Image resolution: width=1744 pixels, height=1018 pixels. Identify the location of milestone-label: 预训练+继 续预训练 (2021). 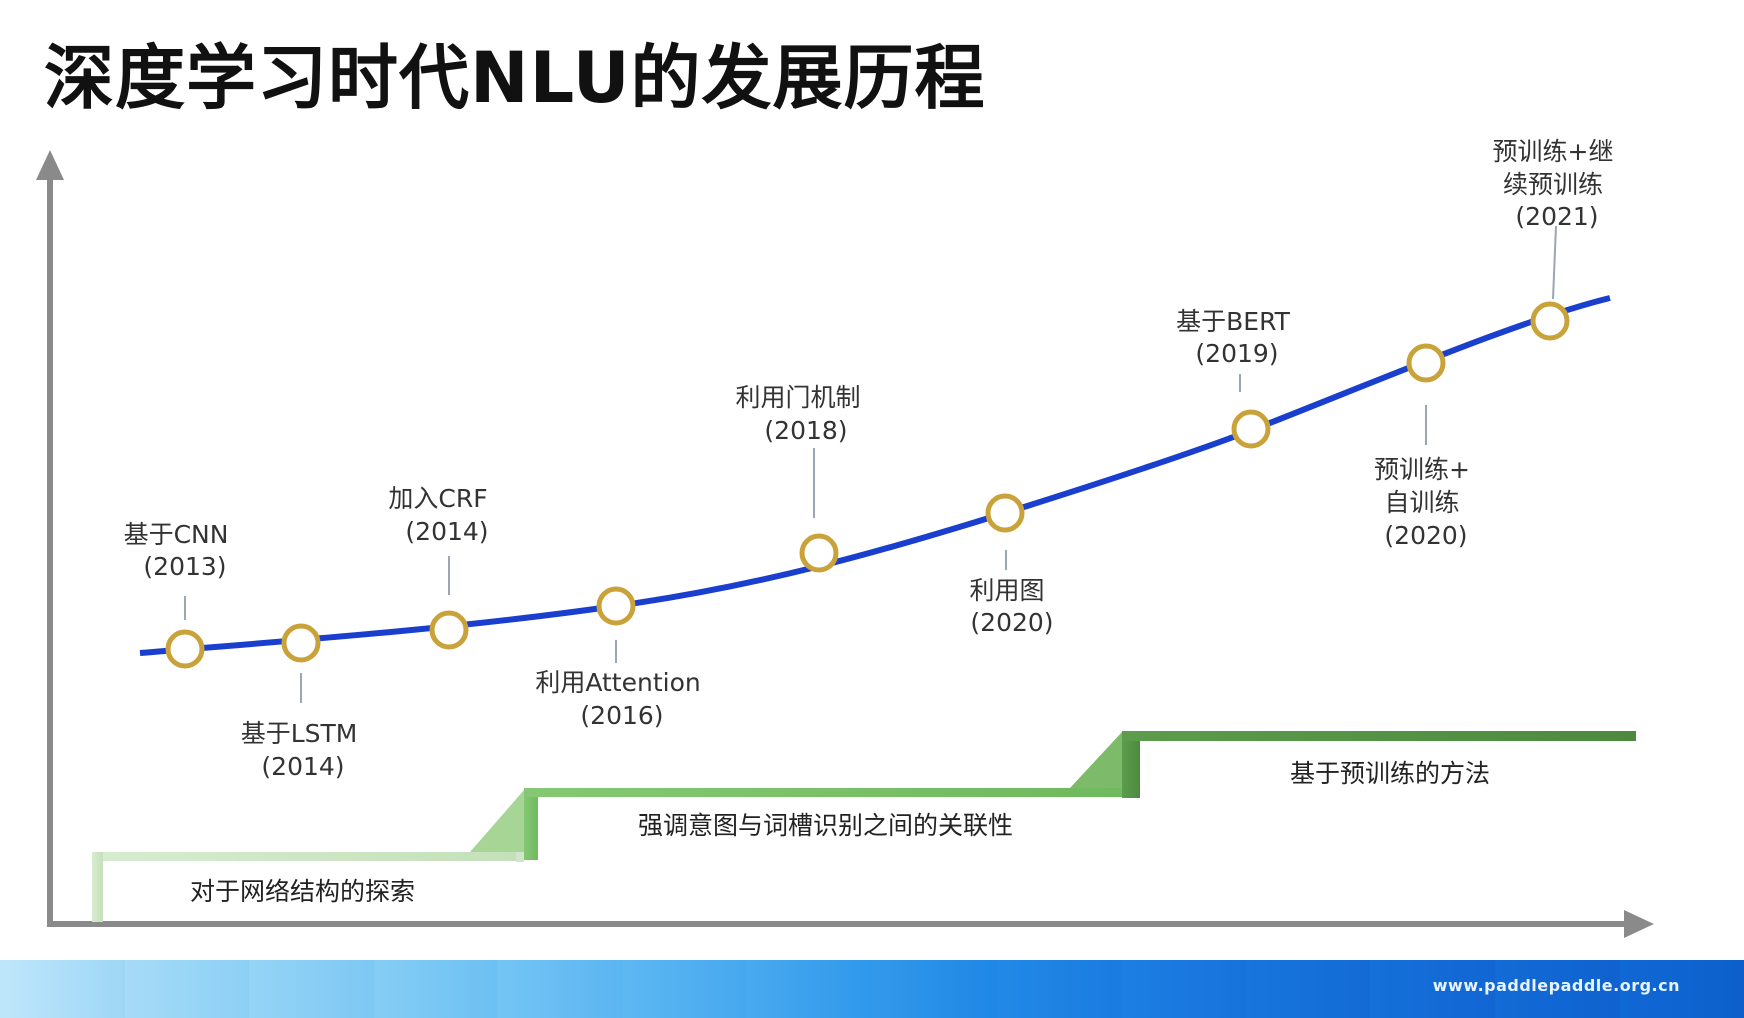
(1557, 184).